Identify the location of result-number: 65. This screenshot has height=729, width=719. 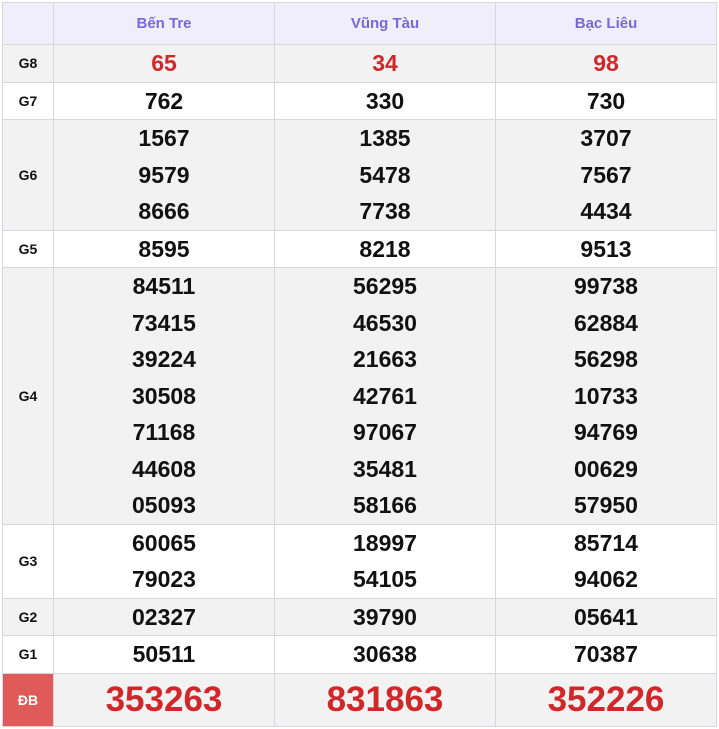
(164, 63).